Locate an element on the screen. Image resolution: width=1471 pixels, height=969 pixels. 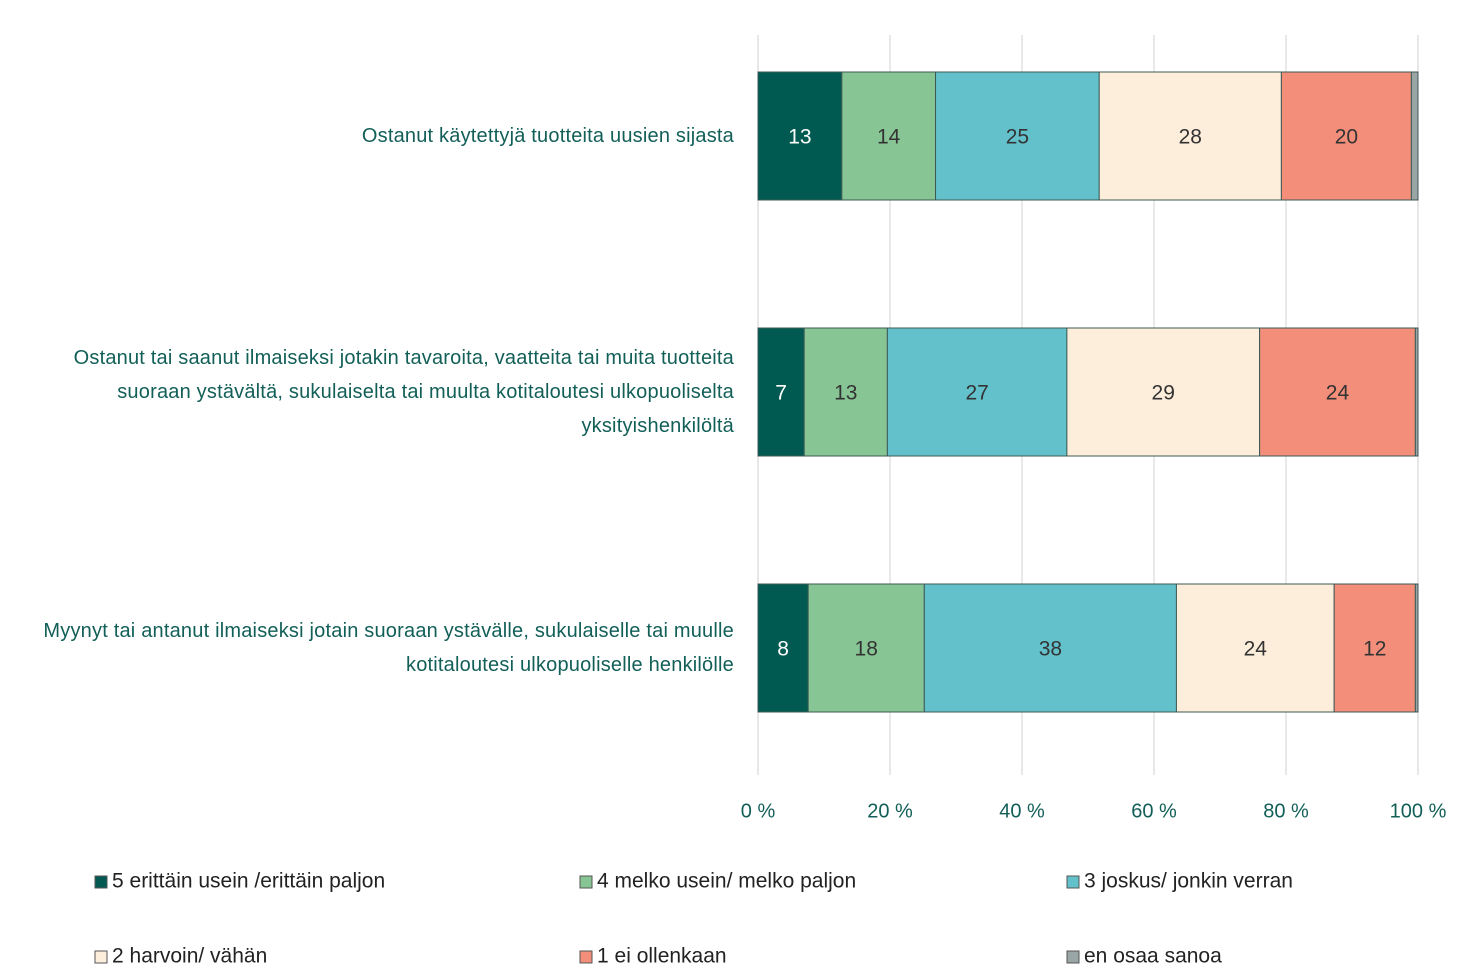
x-tick-label: 60 % is located at coordinates (1154, 811).